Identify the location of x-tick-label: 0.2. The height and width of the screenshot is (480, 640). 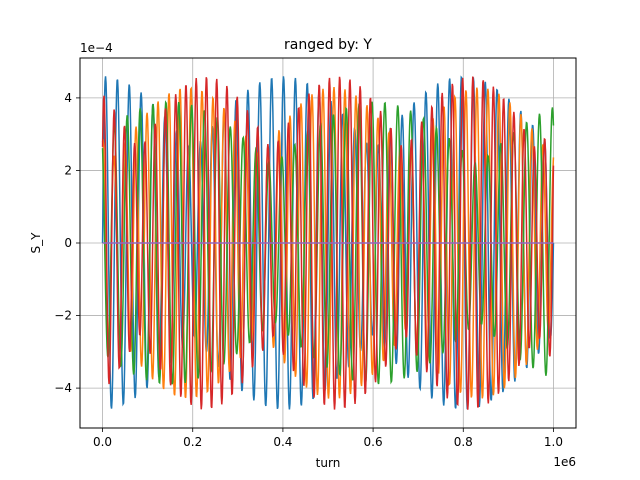
(192, 442).